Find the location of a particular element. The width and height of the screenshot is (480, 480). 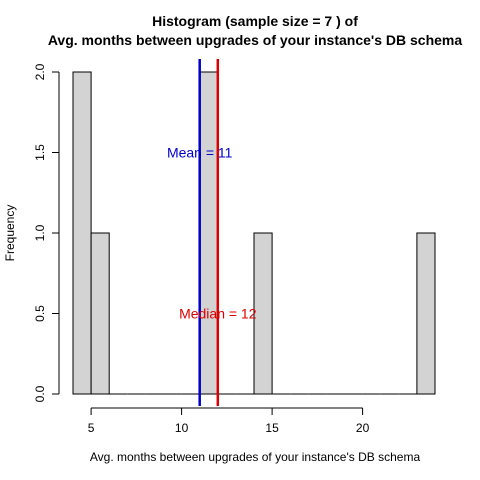

y-axis-label: Frequency is located at coordinates (10, 233).